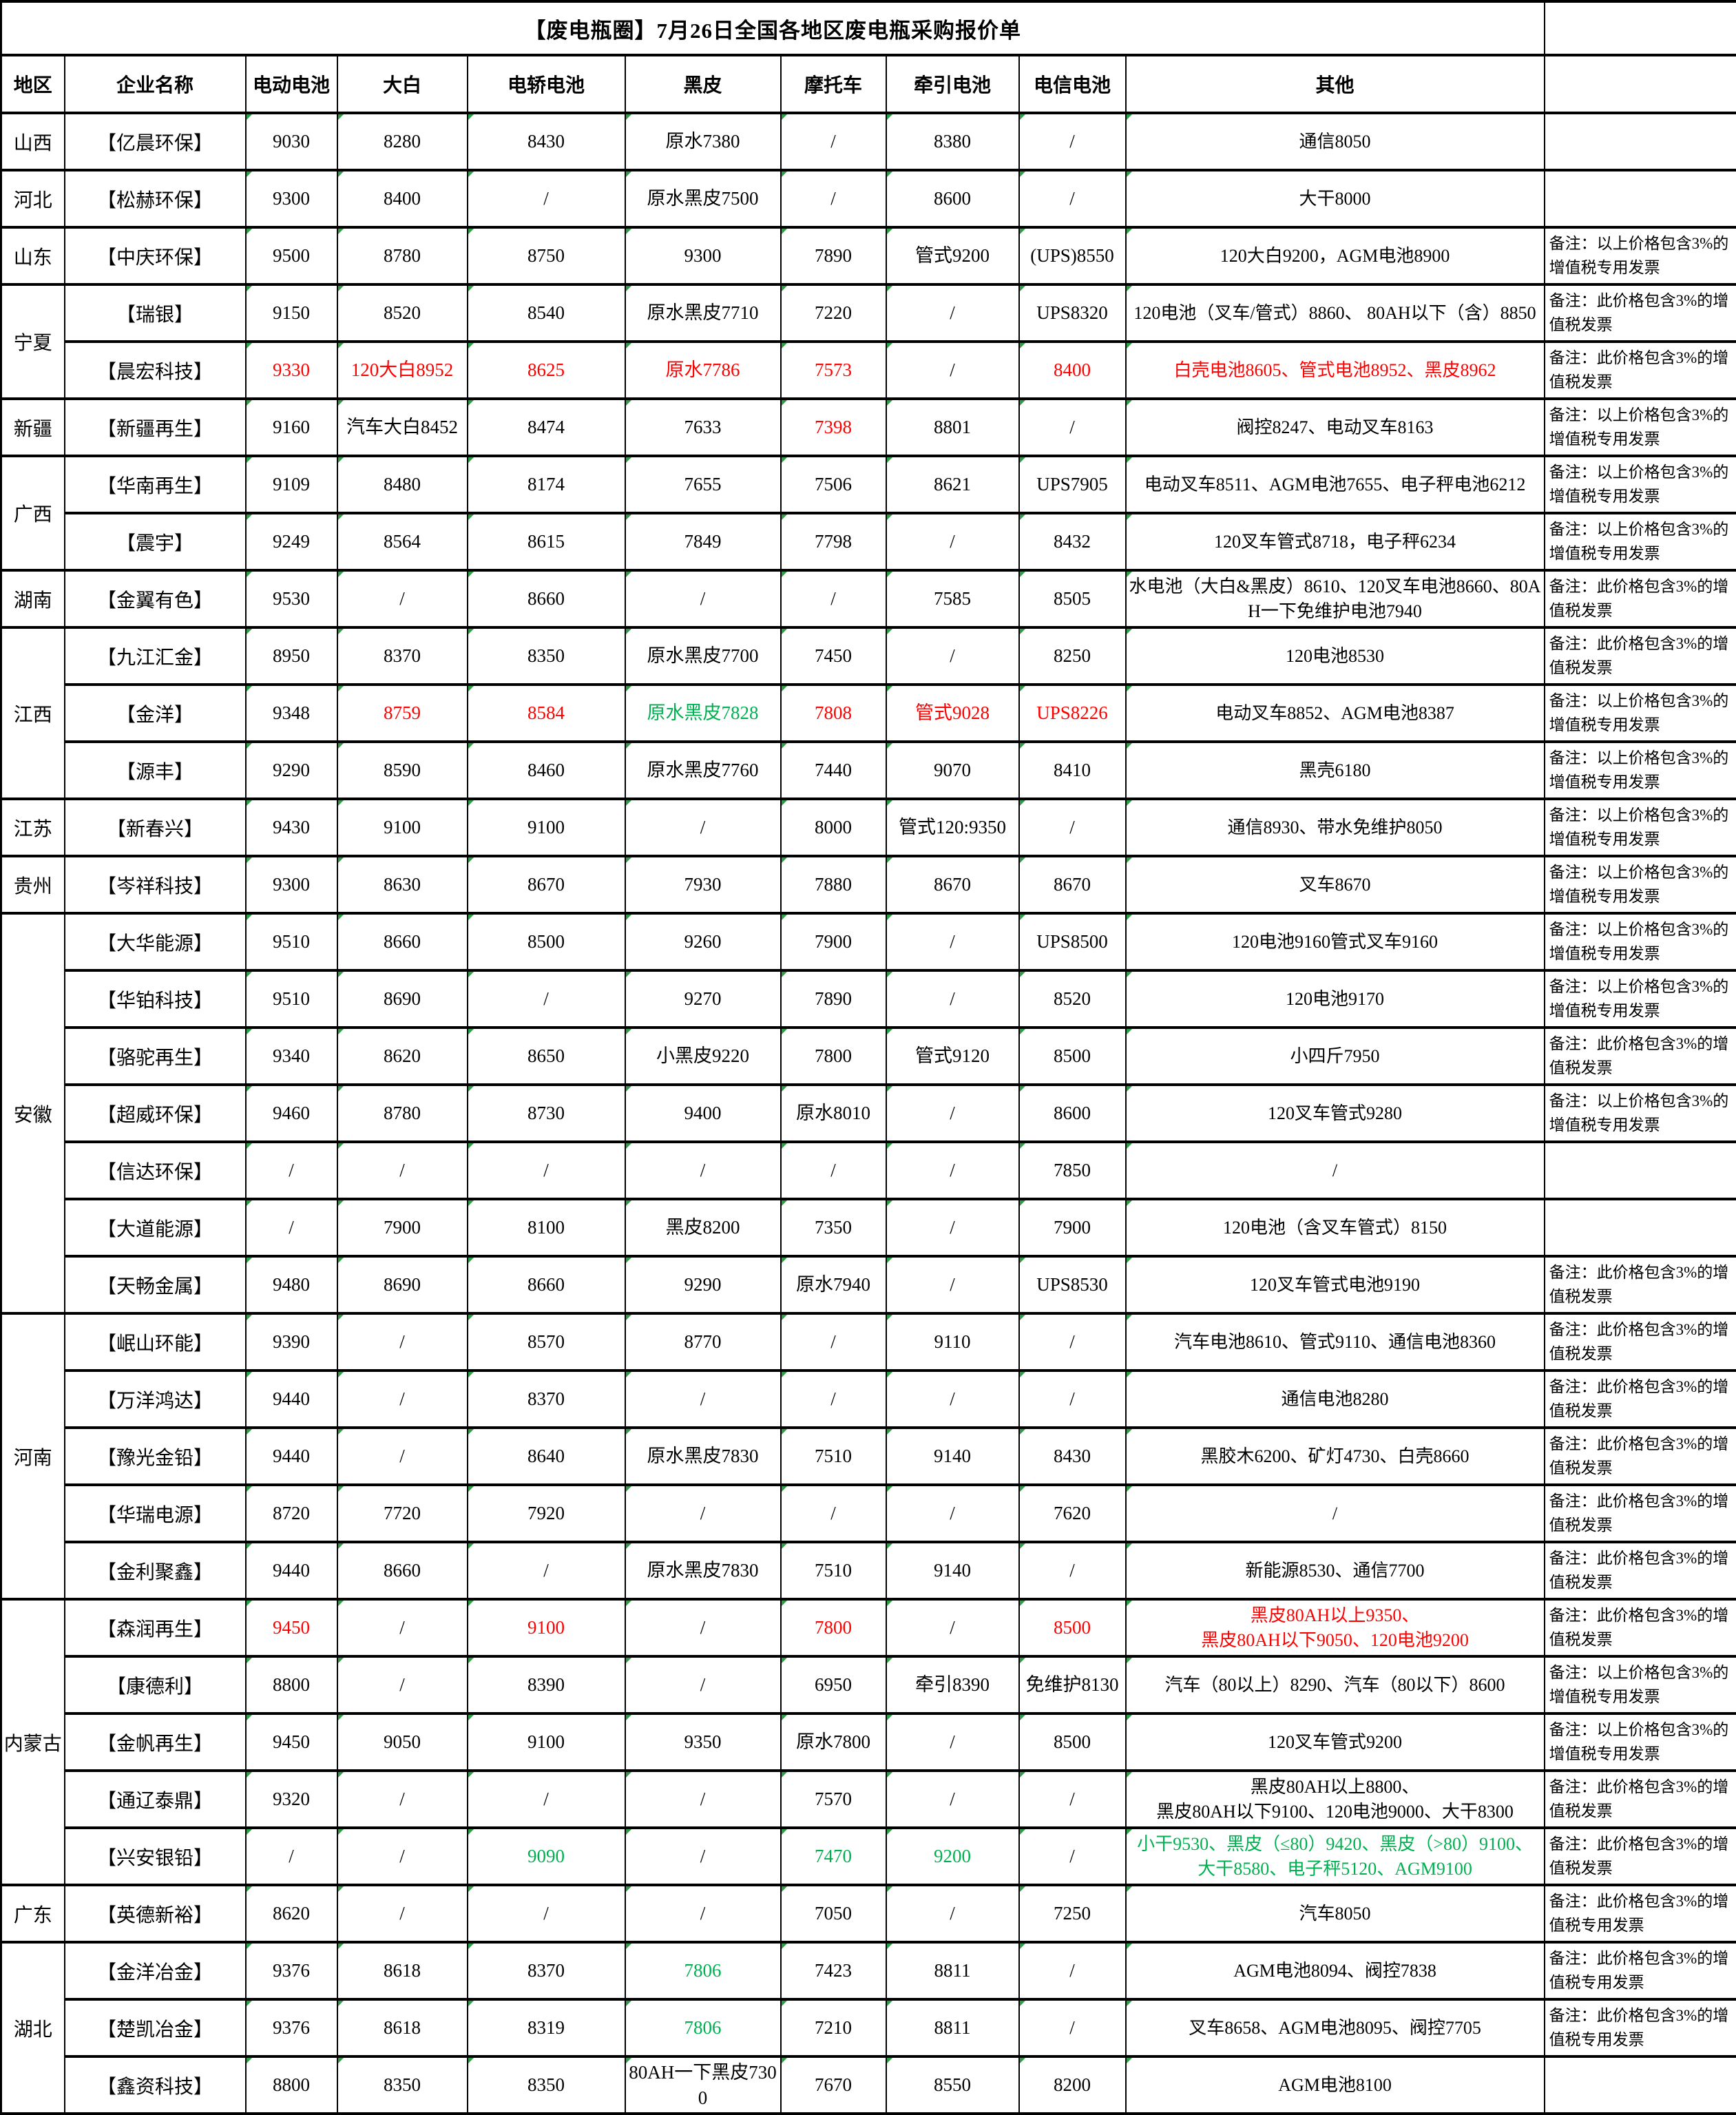 This screenshot has width=1736, height=2115. What do you see at coordinates (291, 1113) in the screenshot?
I see `value-cell-ev-battery: 9460` at bounding box center [291, 1113].